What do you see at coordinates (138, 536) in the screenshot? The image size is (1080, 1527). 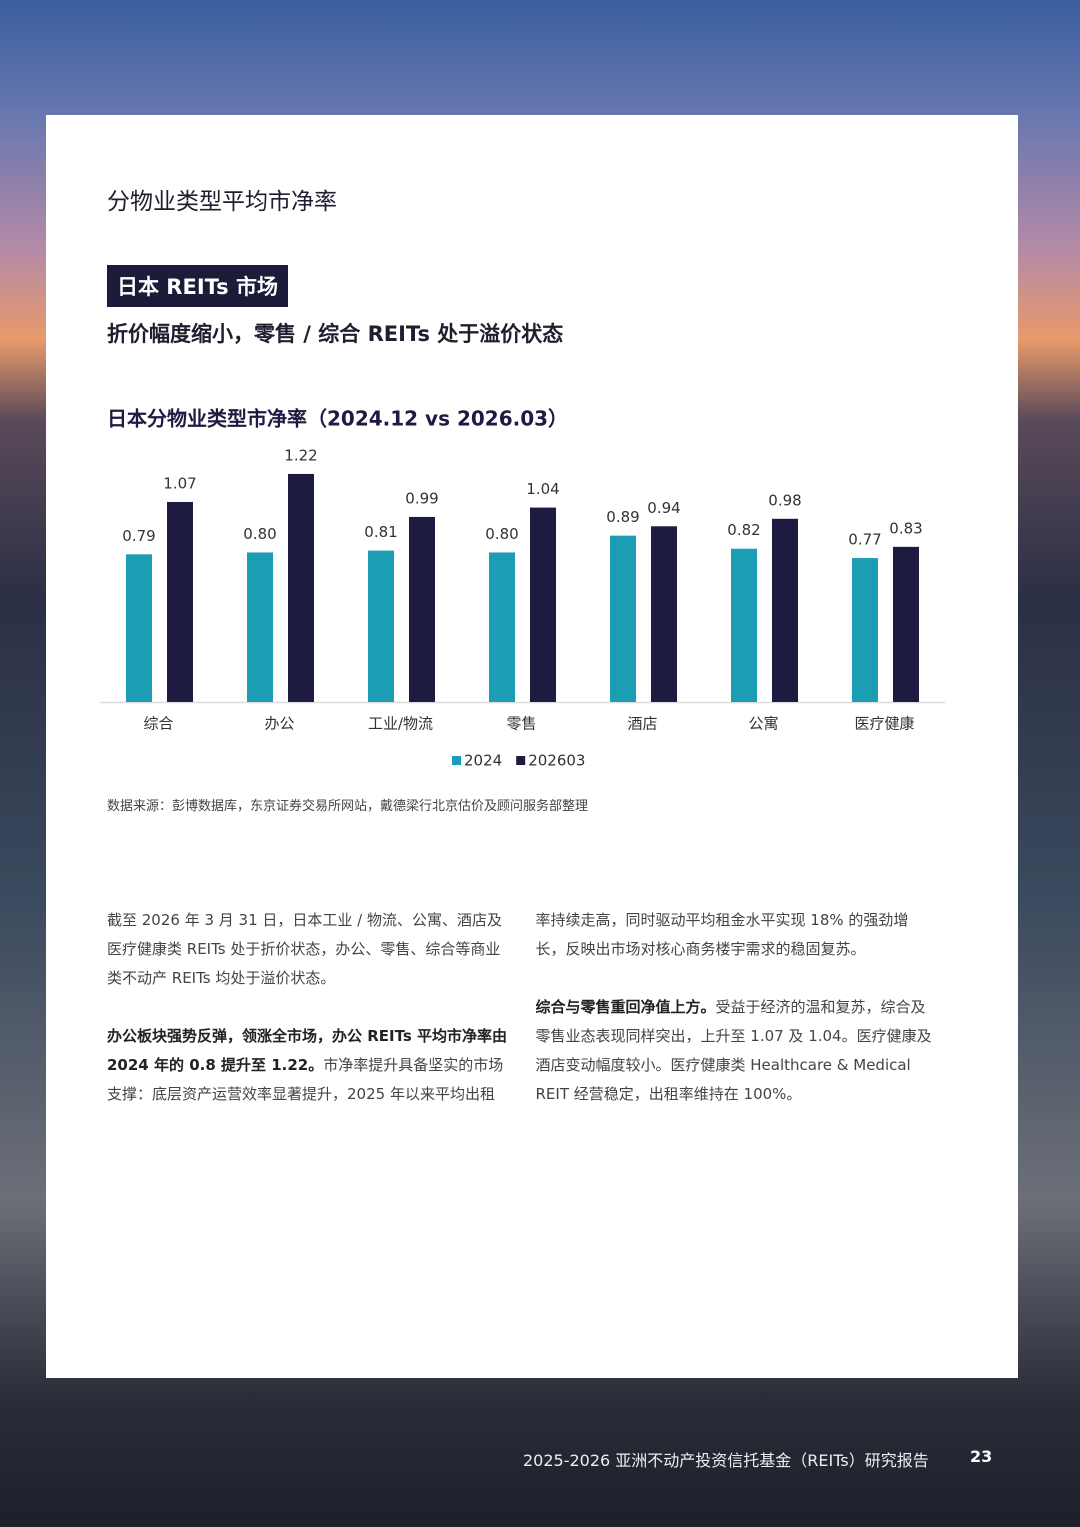 I see `value-label: 0.79` at bounding box center [138, 536].